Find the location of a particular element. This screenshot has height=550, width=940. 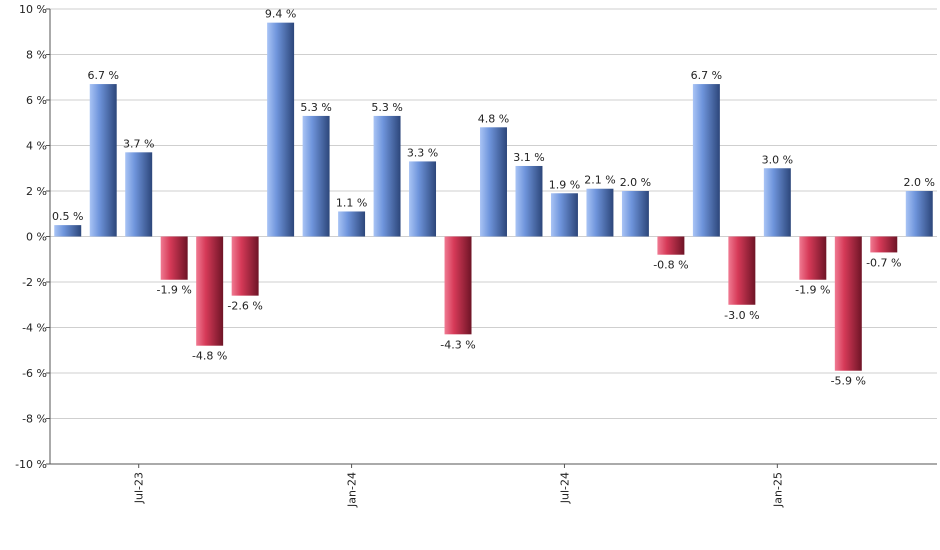

data-label: 4.8 % is located at coordinates (493, 118).